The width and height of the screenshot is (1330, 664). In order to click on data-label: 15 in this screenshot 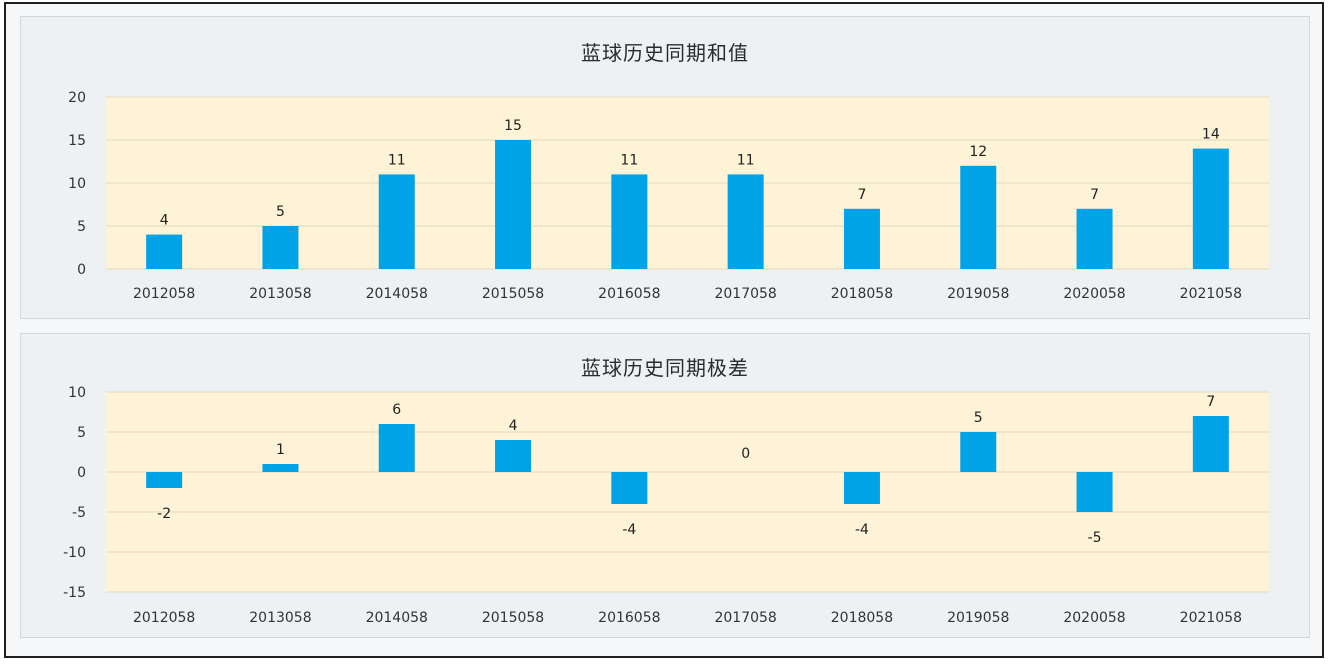, I will do `click(513, 126)`.